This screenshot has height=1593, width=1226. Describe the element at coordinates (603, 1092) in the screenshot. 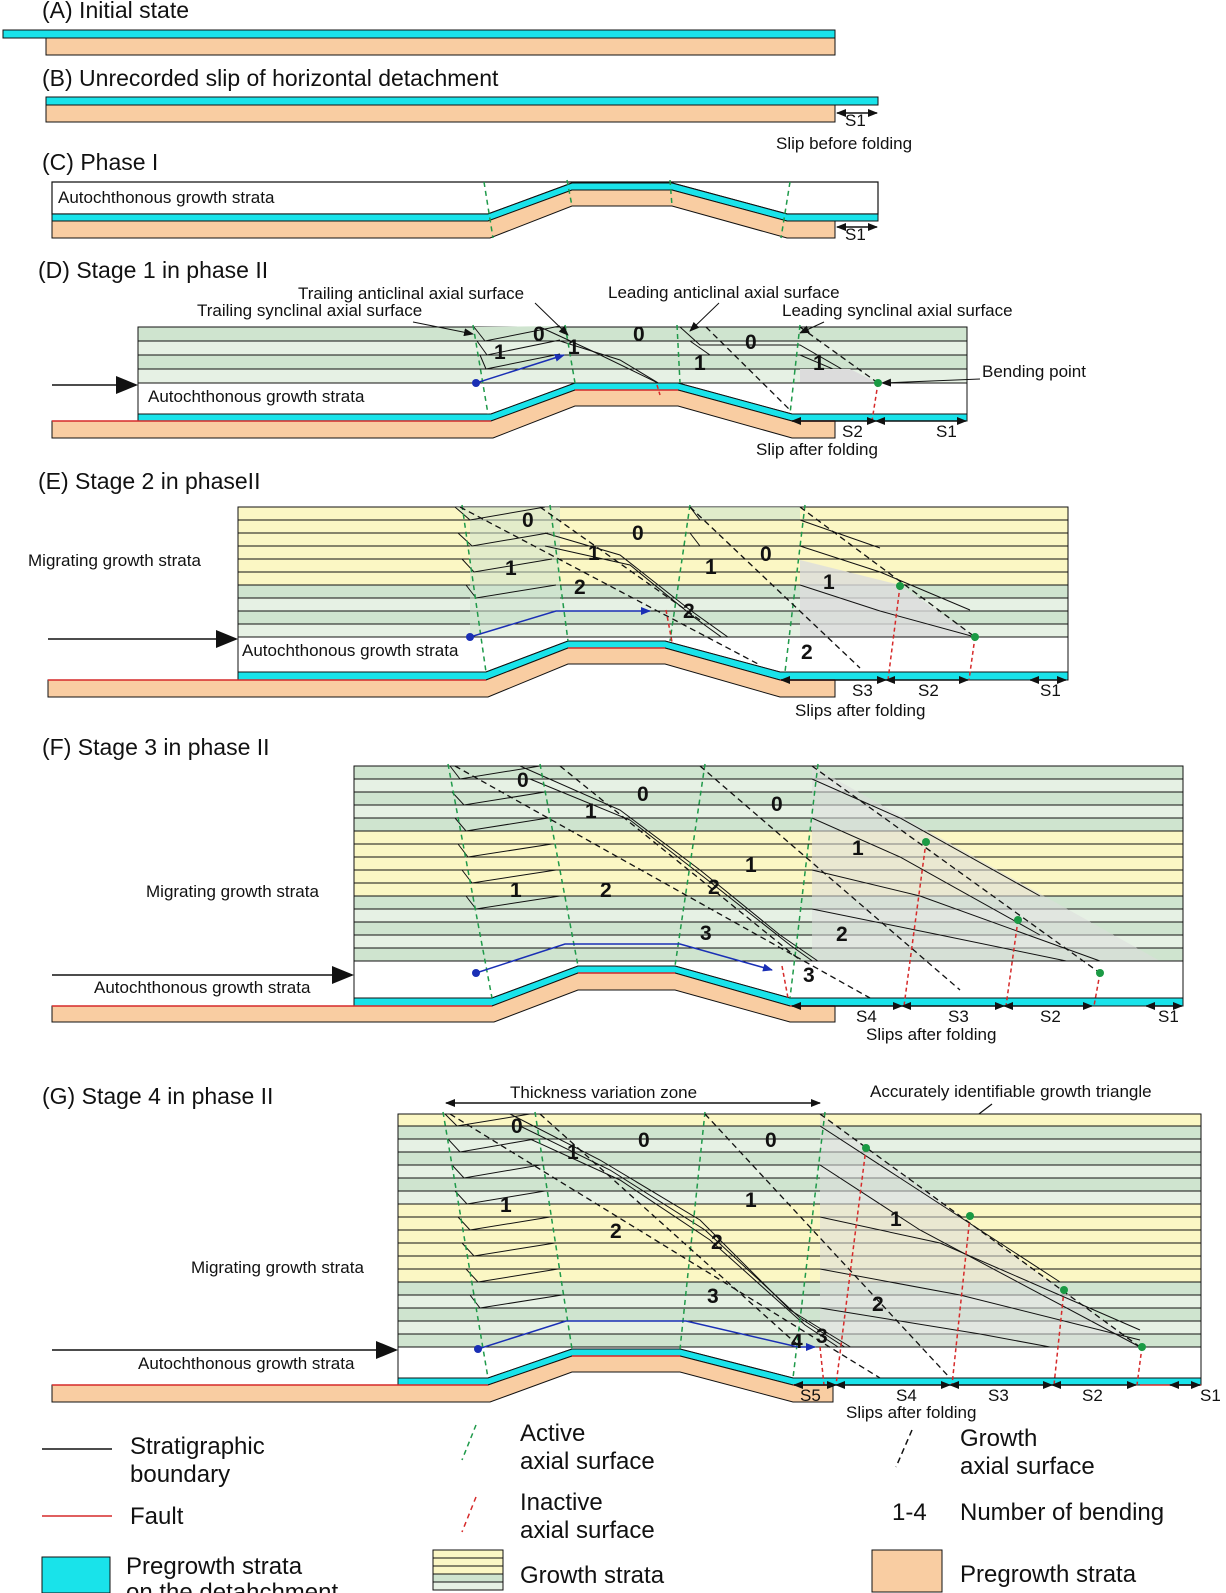

I see `thickness-zone-label: Thickness variation zone` at that location.